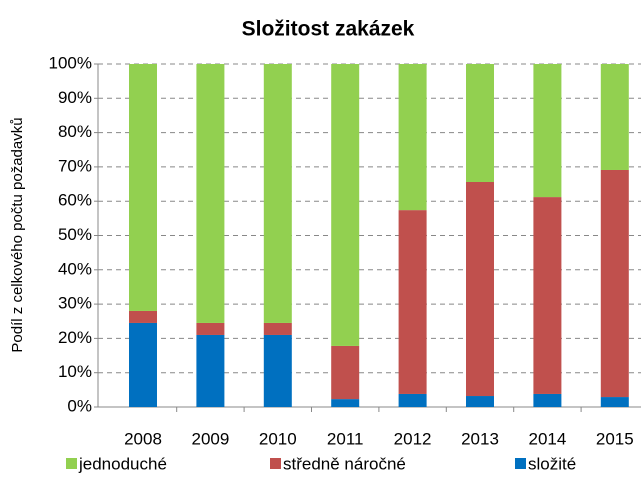 The image size is (641, 482). What do you see at coordinates (75, 303) in the screenshot?
I see `y-tick-label: 30%` at bounding box center [75, 303].